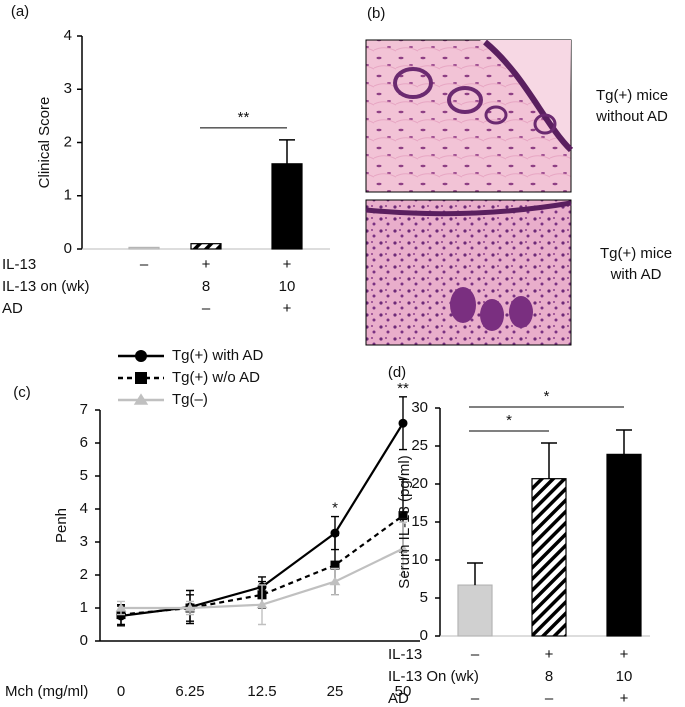  What do you see at coordinates (419, 559) in the screenshot?
I see `y-tick-label: 10` at bounding box center [419, 559].